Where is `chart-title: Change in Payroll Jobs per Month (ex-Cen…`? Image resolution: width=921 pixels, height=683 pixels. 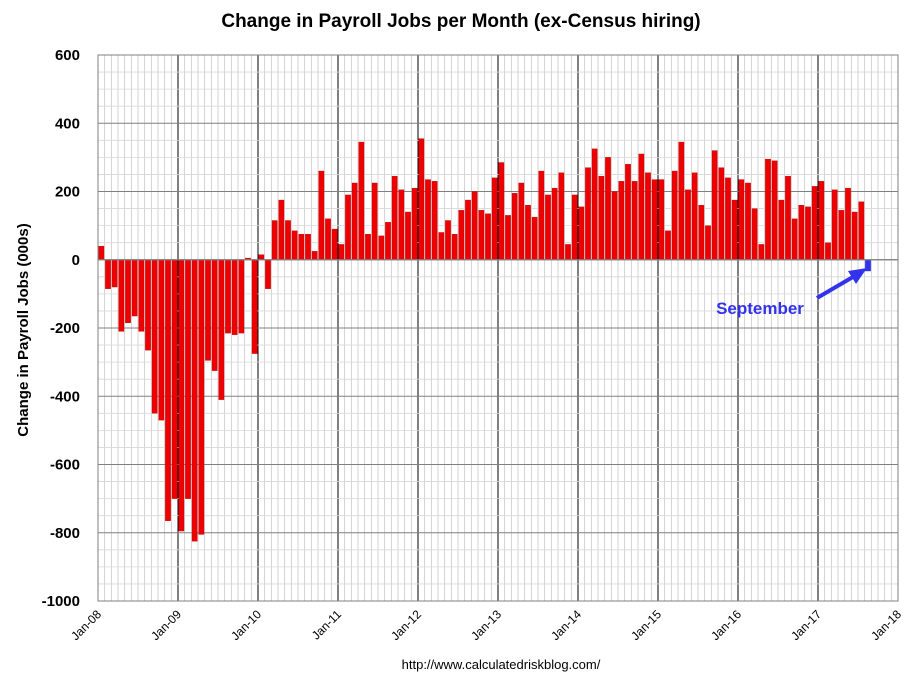
chart-title: Change in Payroll Jobs per Month (ex-Cen… is located at coordinates (460, 21).